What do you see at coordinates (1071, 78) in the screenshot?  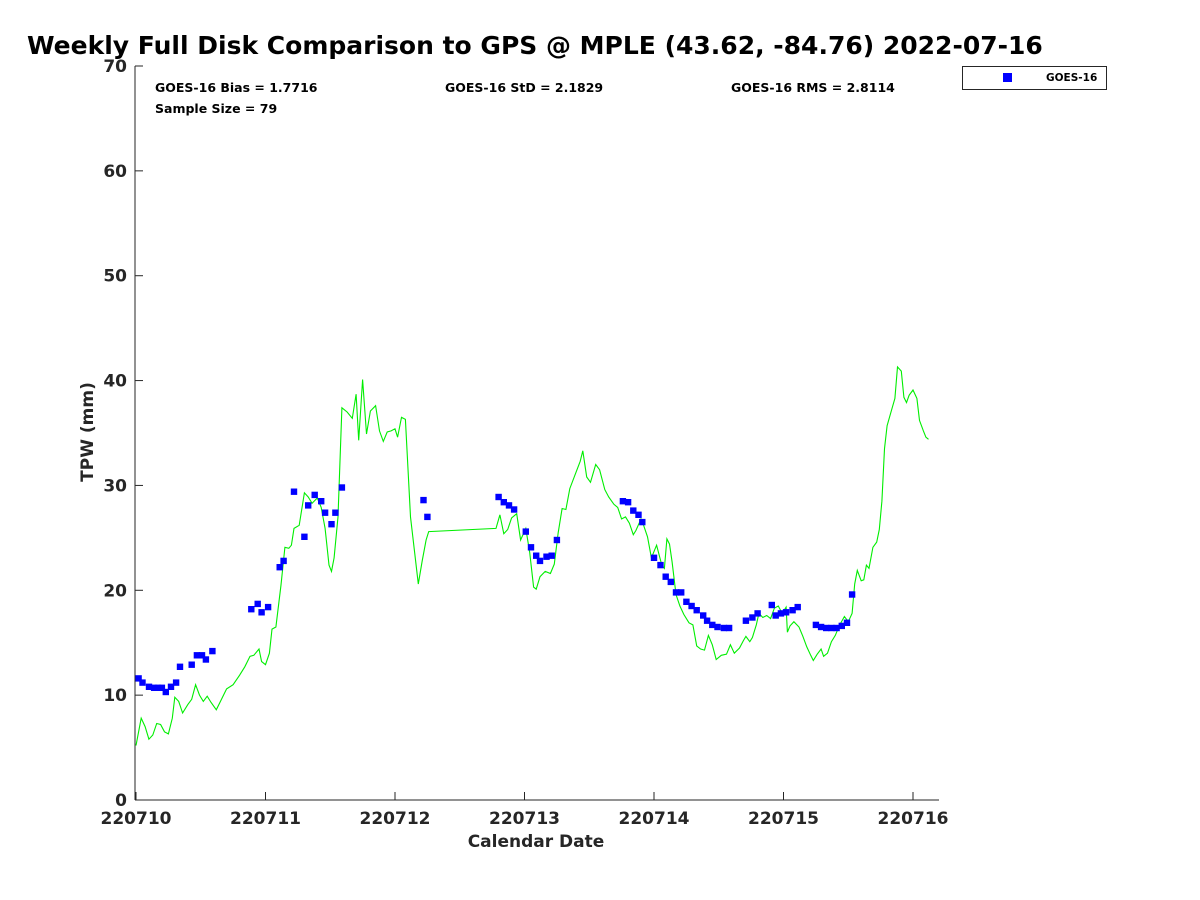 I see `legend-label: GOES-16` at bounding box center [1071, 78].